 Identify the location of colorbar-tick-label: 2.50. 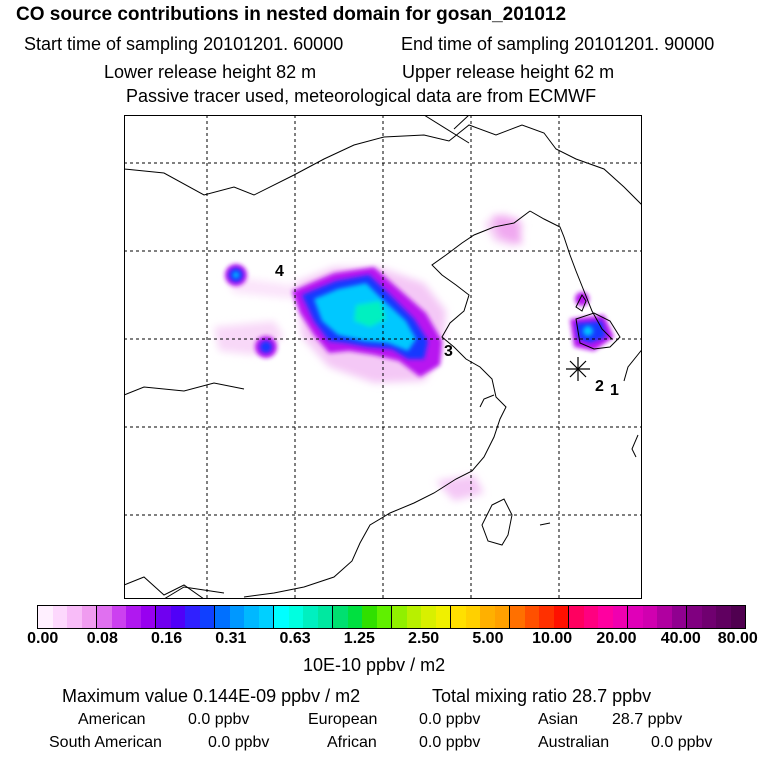
(424, 638).